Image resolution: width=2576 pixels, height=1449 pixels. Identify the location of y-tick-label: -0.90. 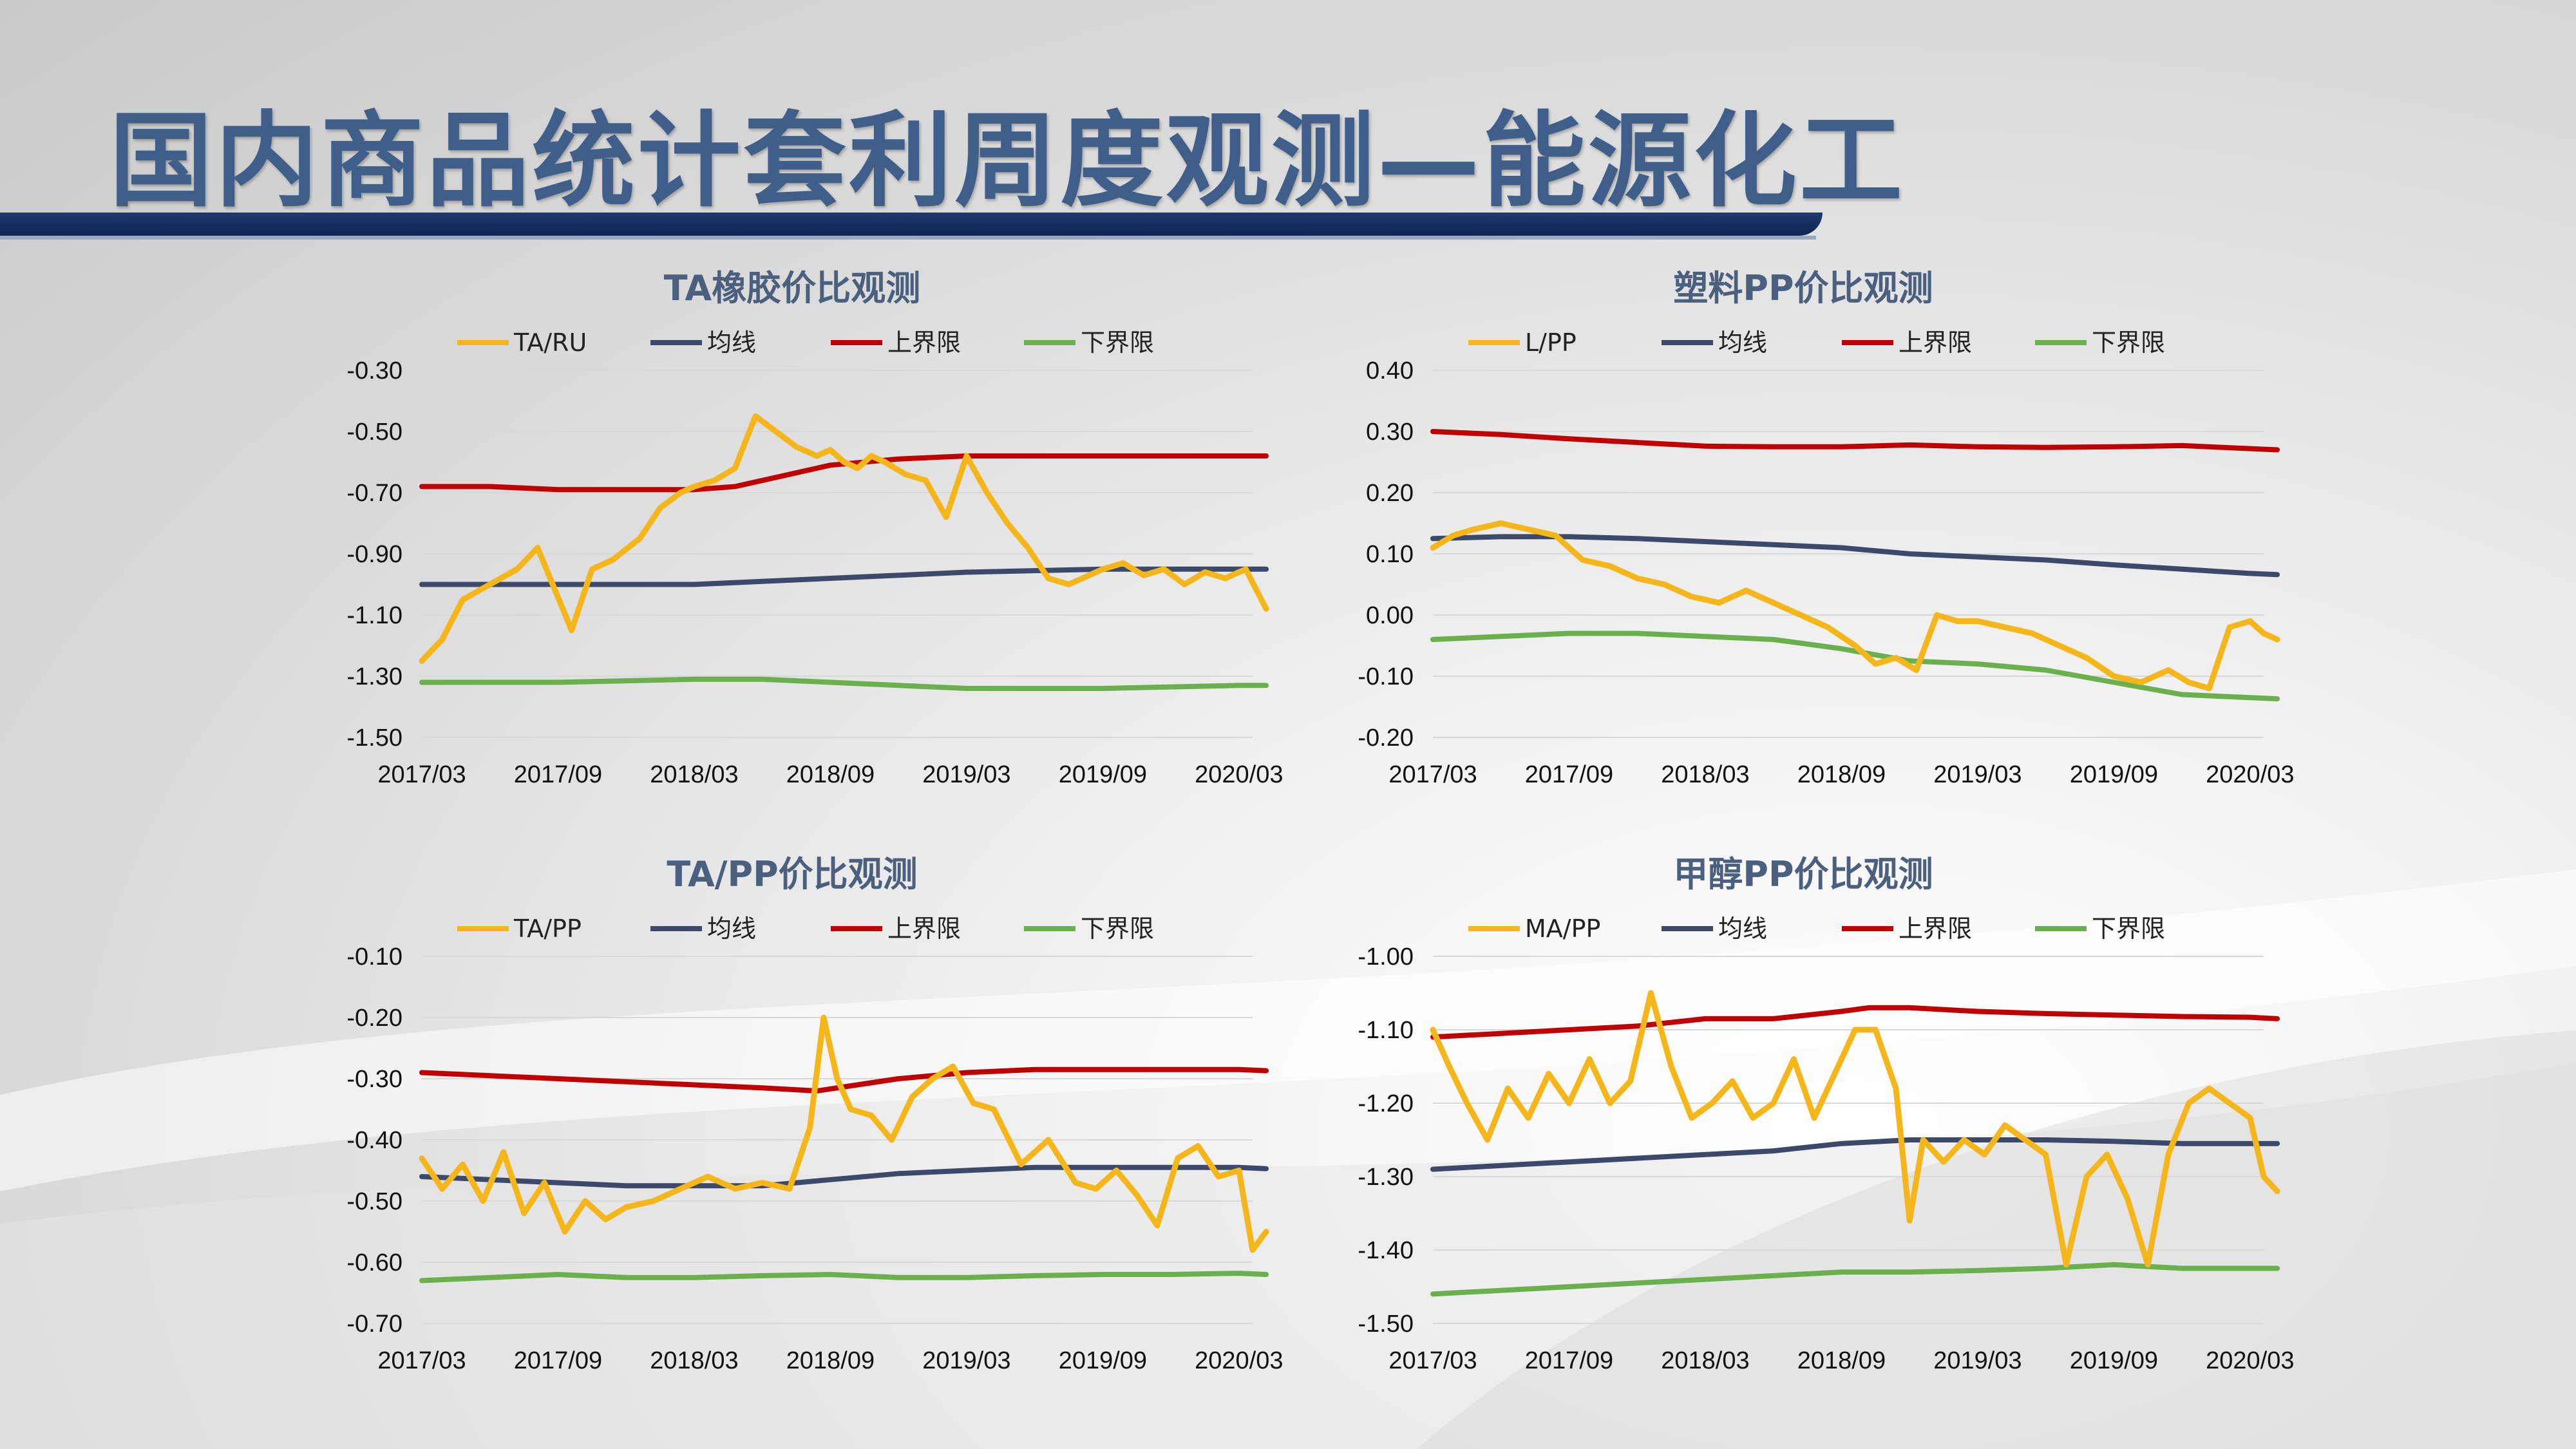
(374, 554).